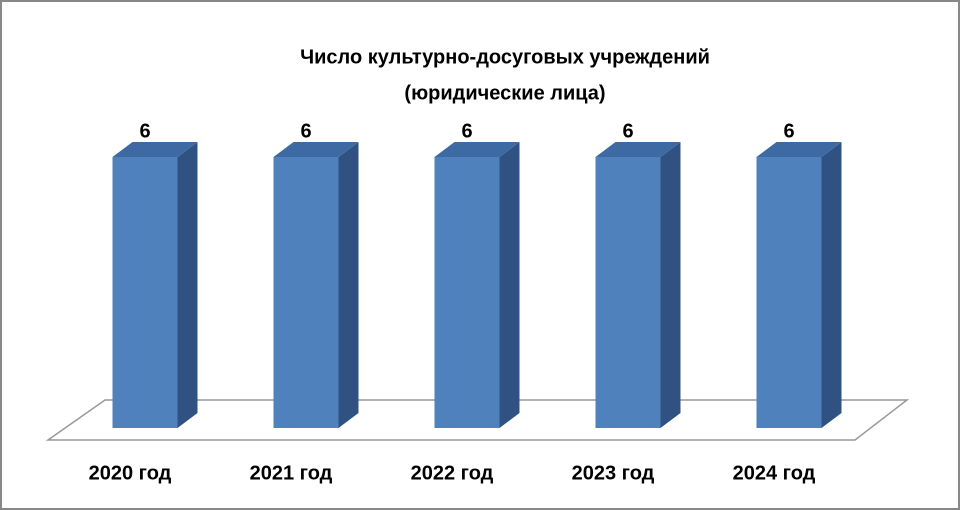  What do you see at coordinates (613, 473) in the screenshot?
I see `x-tick-label: 2023 год` at bounding box center [613, 473].